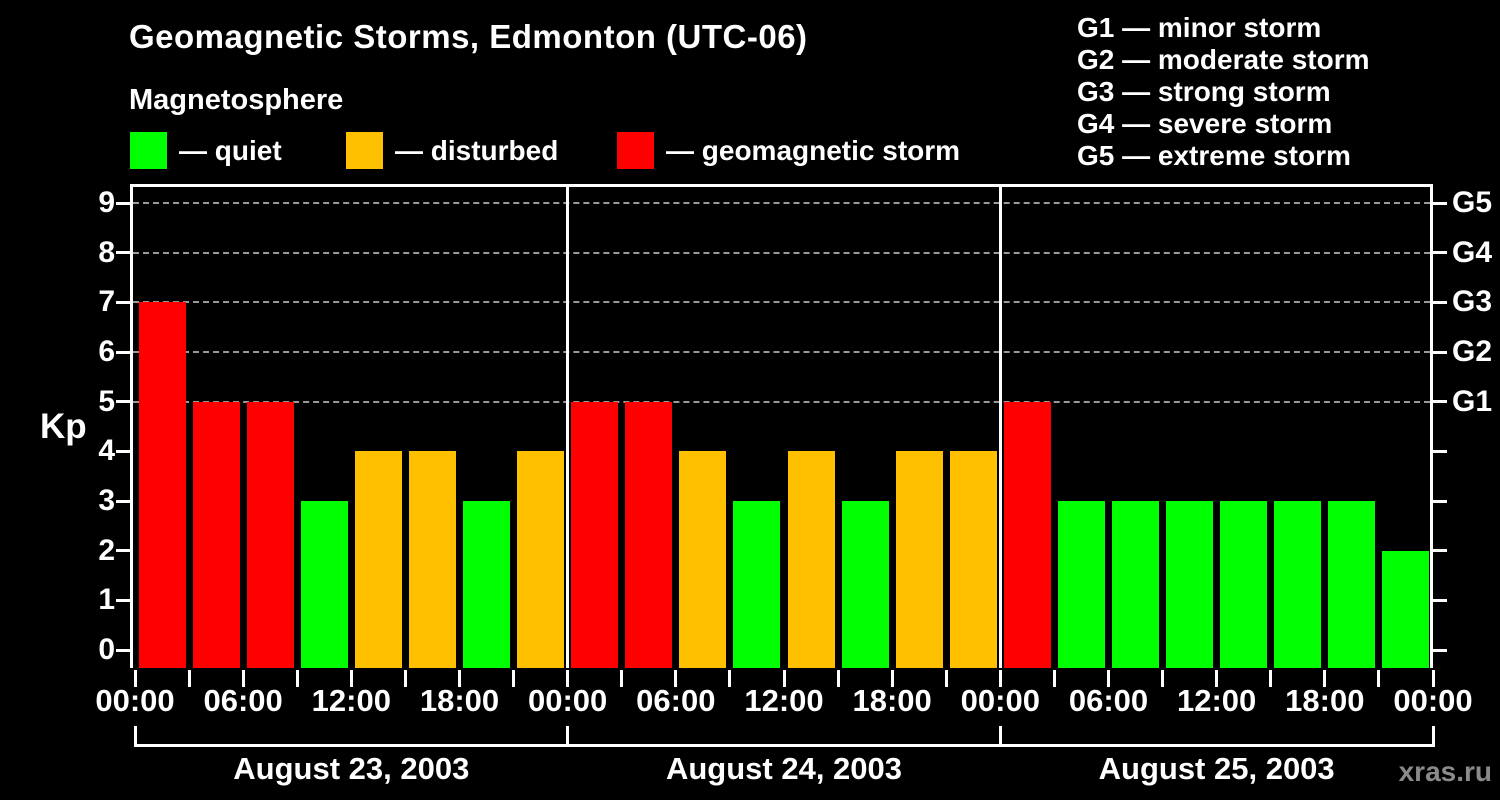 The image size is (1500, 800). I want to click on kp-bar-day3-h3, so click(1081, 584).